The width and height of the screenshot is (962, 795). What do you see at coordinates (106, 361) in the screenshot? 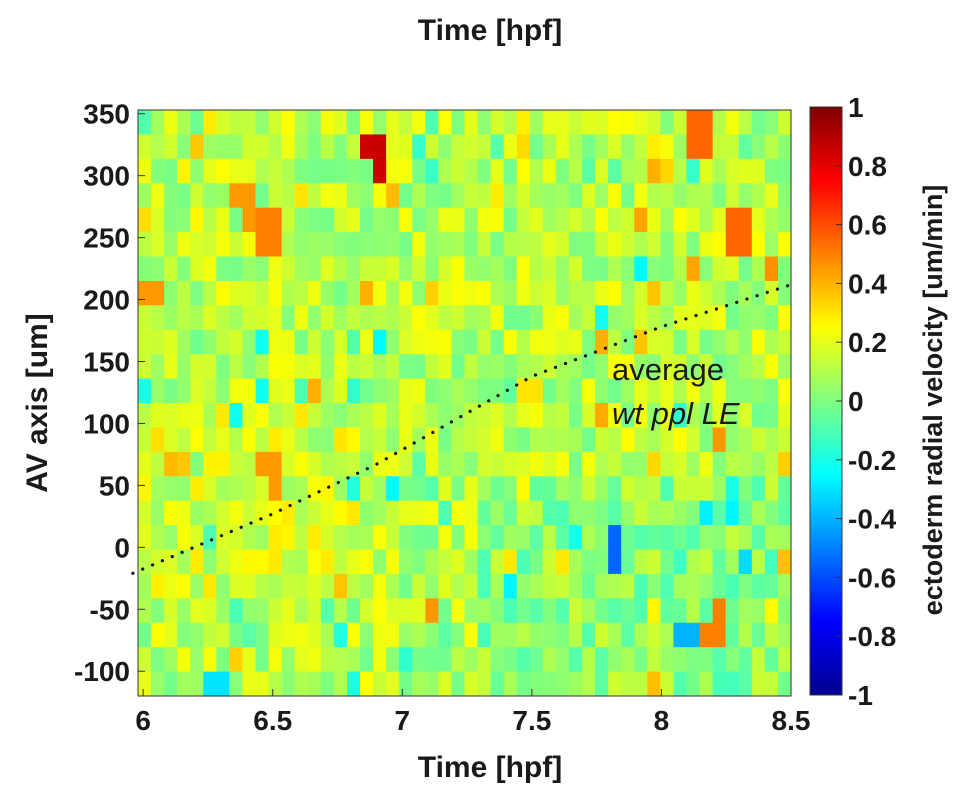
I see `y-tick-label: 150` at bounding box center [106, 361].